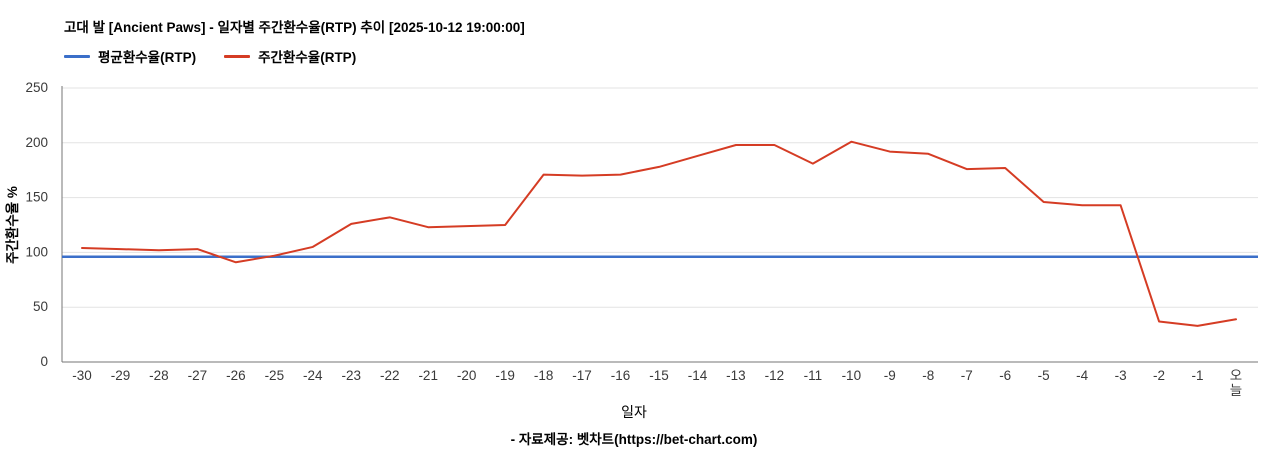 This screenshot has height=450, width=1268. Describe the element at coordinates (505, 375) in the screenshot. I see `x-tick-label: -19` at that location.